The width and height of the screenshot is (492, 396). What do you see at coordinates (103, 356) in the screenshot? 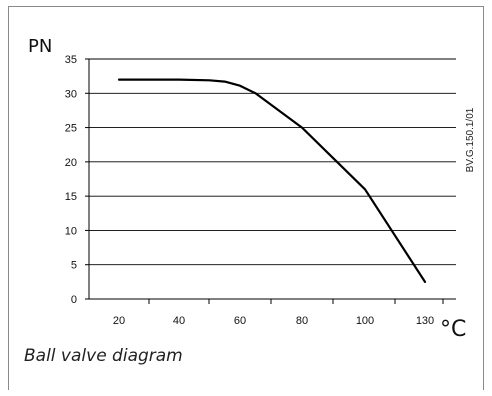
I see `chart-caption: Ball valve diagram` at bounding box center [103, 356].